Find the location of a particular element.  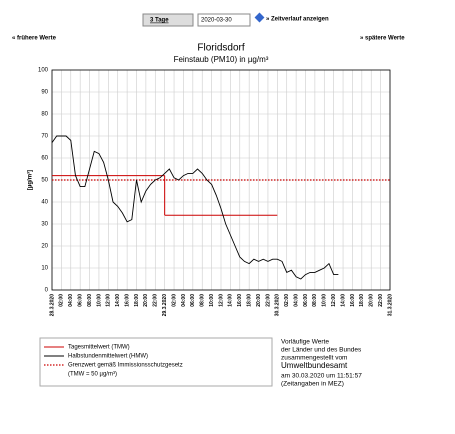

legend-box is located at coordinates (156, 362).